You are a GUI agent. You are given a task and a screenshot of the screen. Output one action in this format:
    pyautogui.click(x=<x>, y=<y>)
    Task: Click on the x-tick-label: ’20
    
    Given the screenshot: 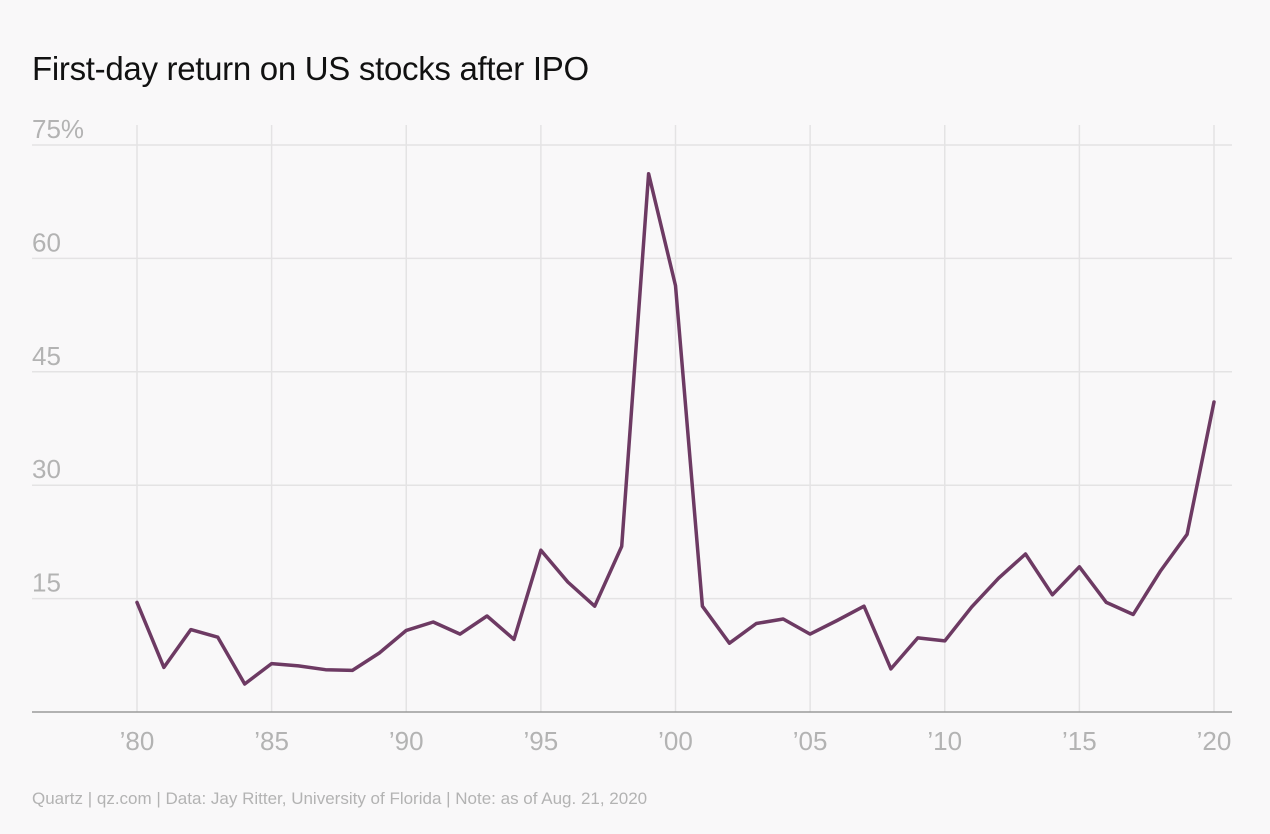 What is the action you would take?
    pyautogui.click(x=1214, y=741)
    